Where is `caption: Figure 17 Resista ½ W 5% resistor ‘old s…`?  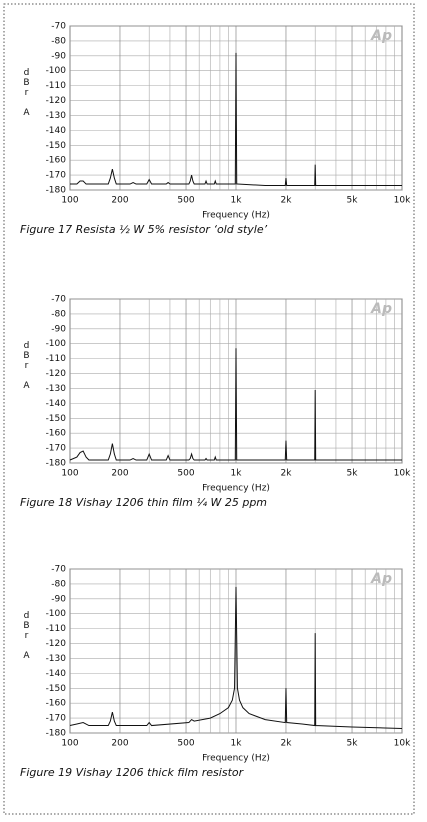
caption: Figure 17 Resista ½ W 5% resistor ‘old s… is located at coordinates (144, 229).